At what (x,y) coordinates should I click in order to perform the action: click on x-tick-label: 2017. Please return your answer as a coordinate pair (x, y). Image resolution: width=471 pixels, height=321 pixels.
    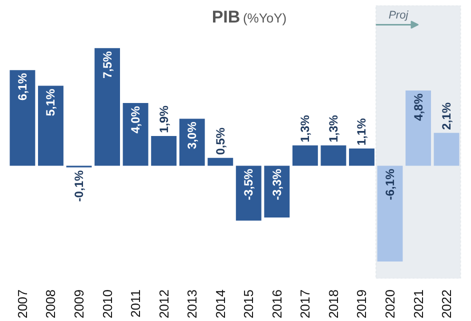
    Looking at the image, I should click on (305, 304).